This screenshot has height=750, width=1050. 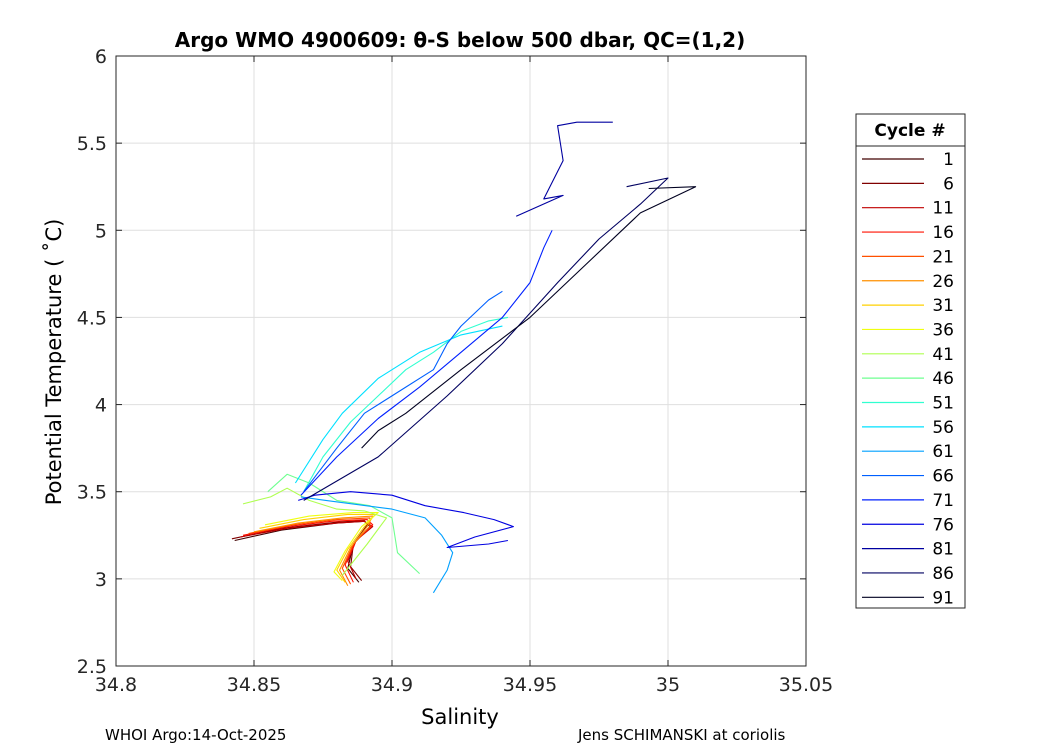 What do you see at coordinates (908, 452) in the screenshot?
I see `legend-item: 61` at bounding box center [908, 452].